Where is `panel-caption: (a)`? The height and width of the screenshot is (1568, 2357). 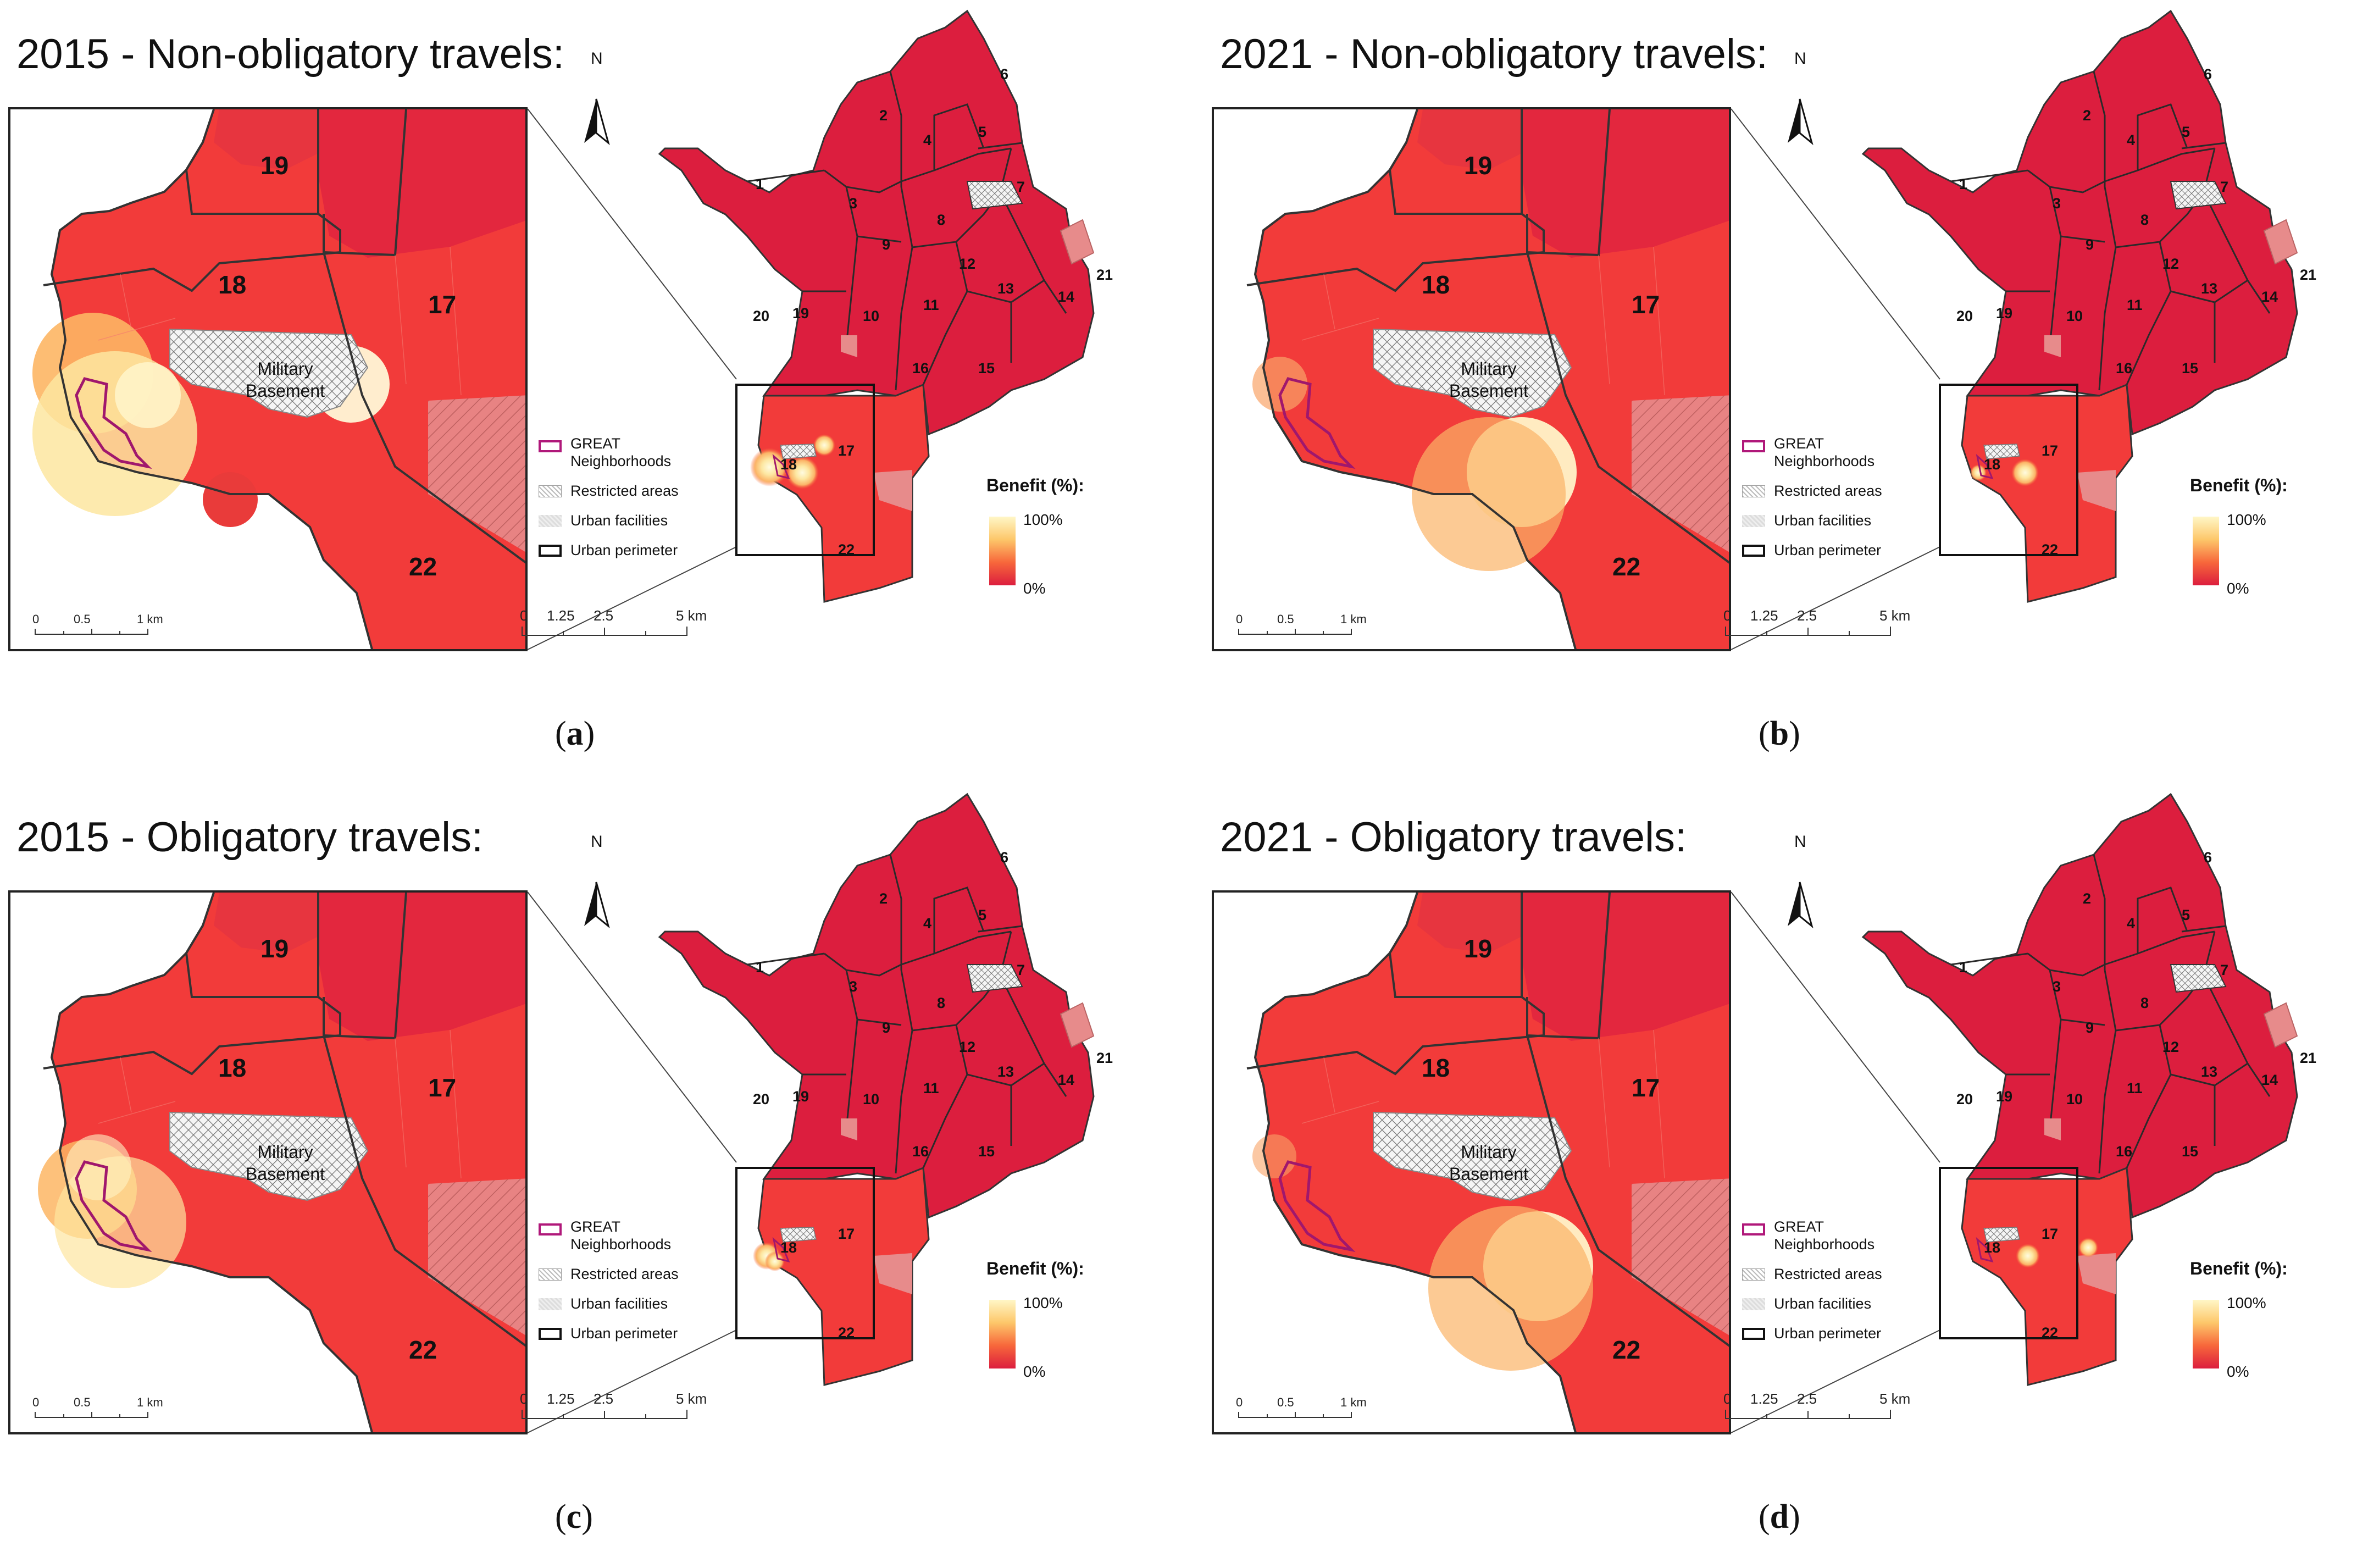 panel-caption: (a) is located at coordinates (575, 733).